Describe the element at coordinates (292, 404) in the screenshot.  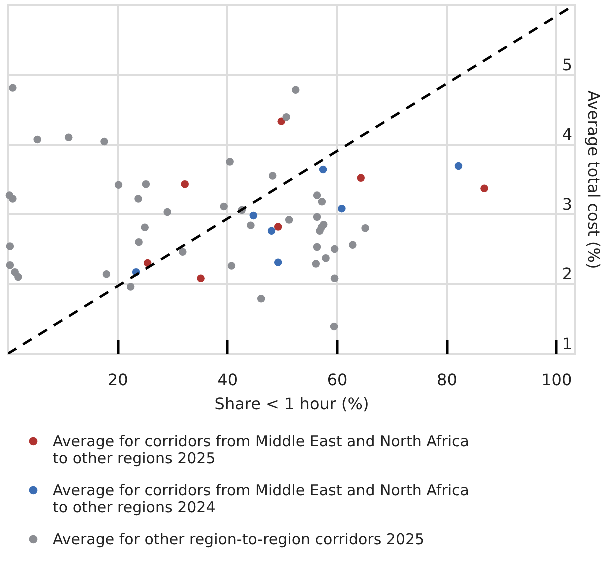
I see `x-axis-title: Share < 1 hour (%)` at that location.